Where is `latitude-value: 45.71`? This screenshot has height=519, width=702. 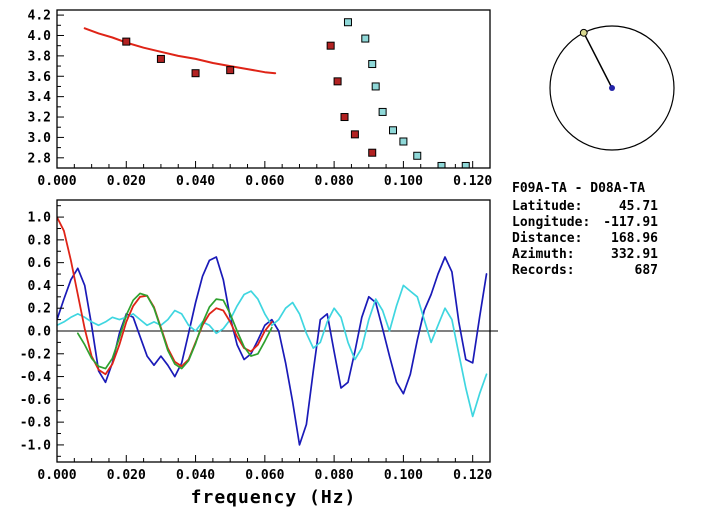 latitude-value: 45.71 is located at coordinates (638, 206).